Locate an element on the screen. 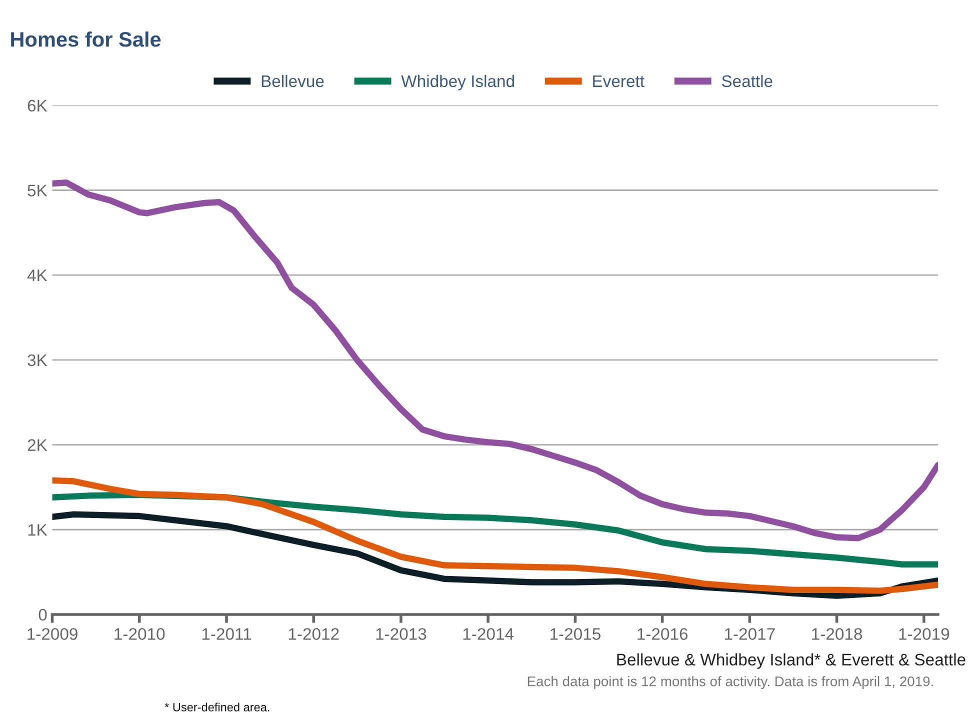 The height and width of the screenshot is (717, 968). x-tick-label: 1-2019 is located at coordinates (924, 634).